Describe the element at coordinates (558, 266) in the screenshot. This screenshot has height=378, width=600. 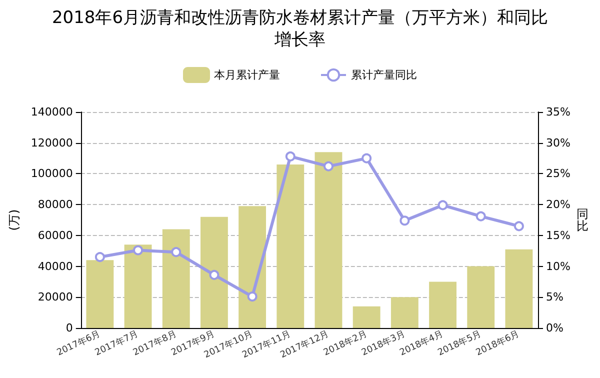
I see `y2-tick-label: 10%` at that location.